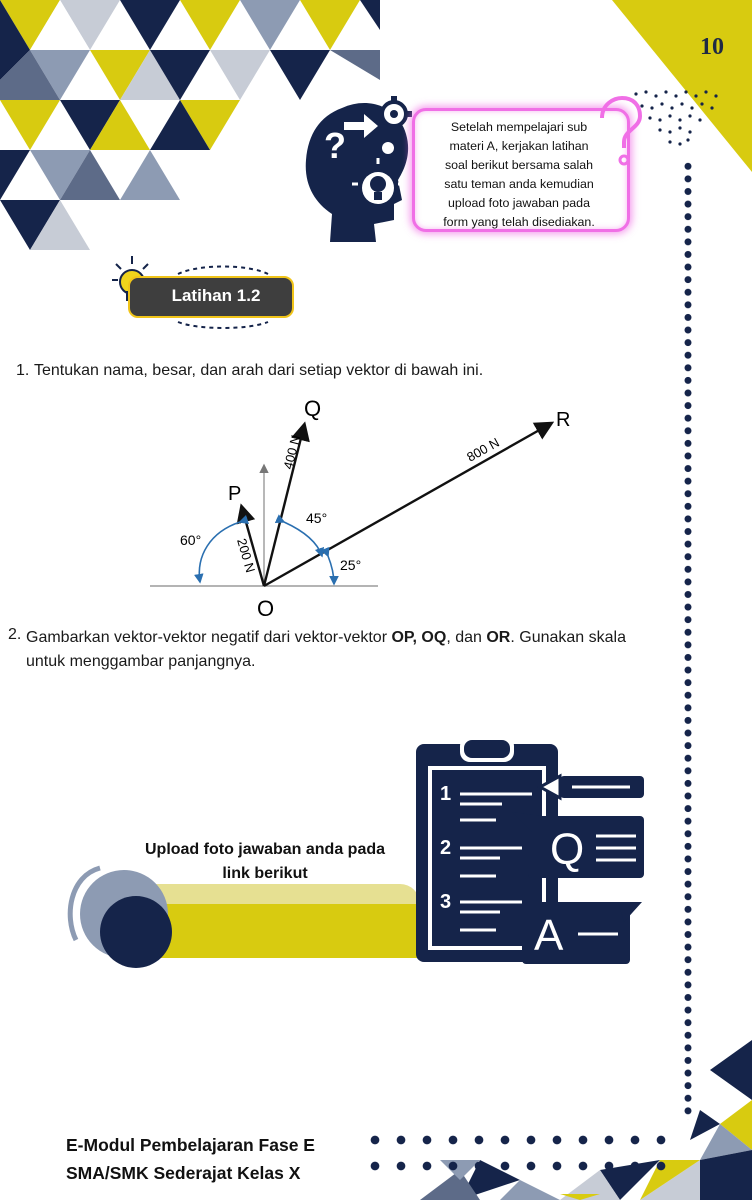  What do you see at coordinates (466, 637) in the screenshot?
I see `question-text-part: , dan` at bounding box center [466, 637].